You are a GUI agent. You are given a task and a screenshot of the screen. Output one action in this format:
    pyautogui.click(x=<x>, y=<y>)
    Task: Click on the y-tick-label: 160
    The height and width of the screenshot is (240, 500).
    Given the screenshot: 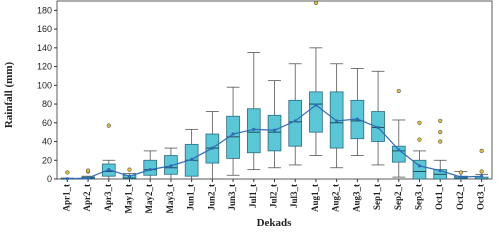 What is the action you would take?
    pyautogui.click(x=44, y=29)
    